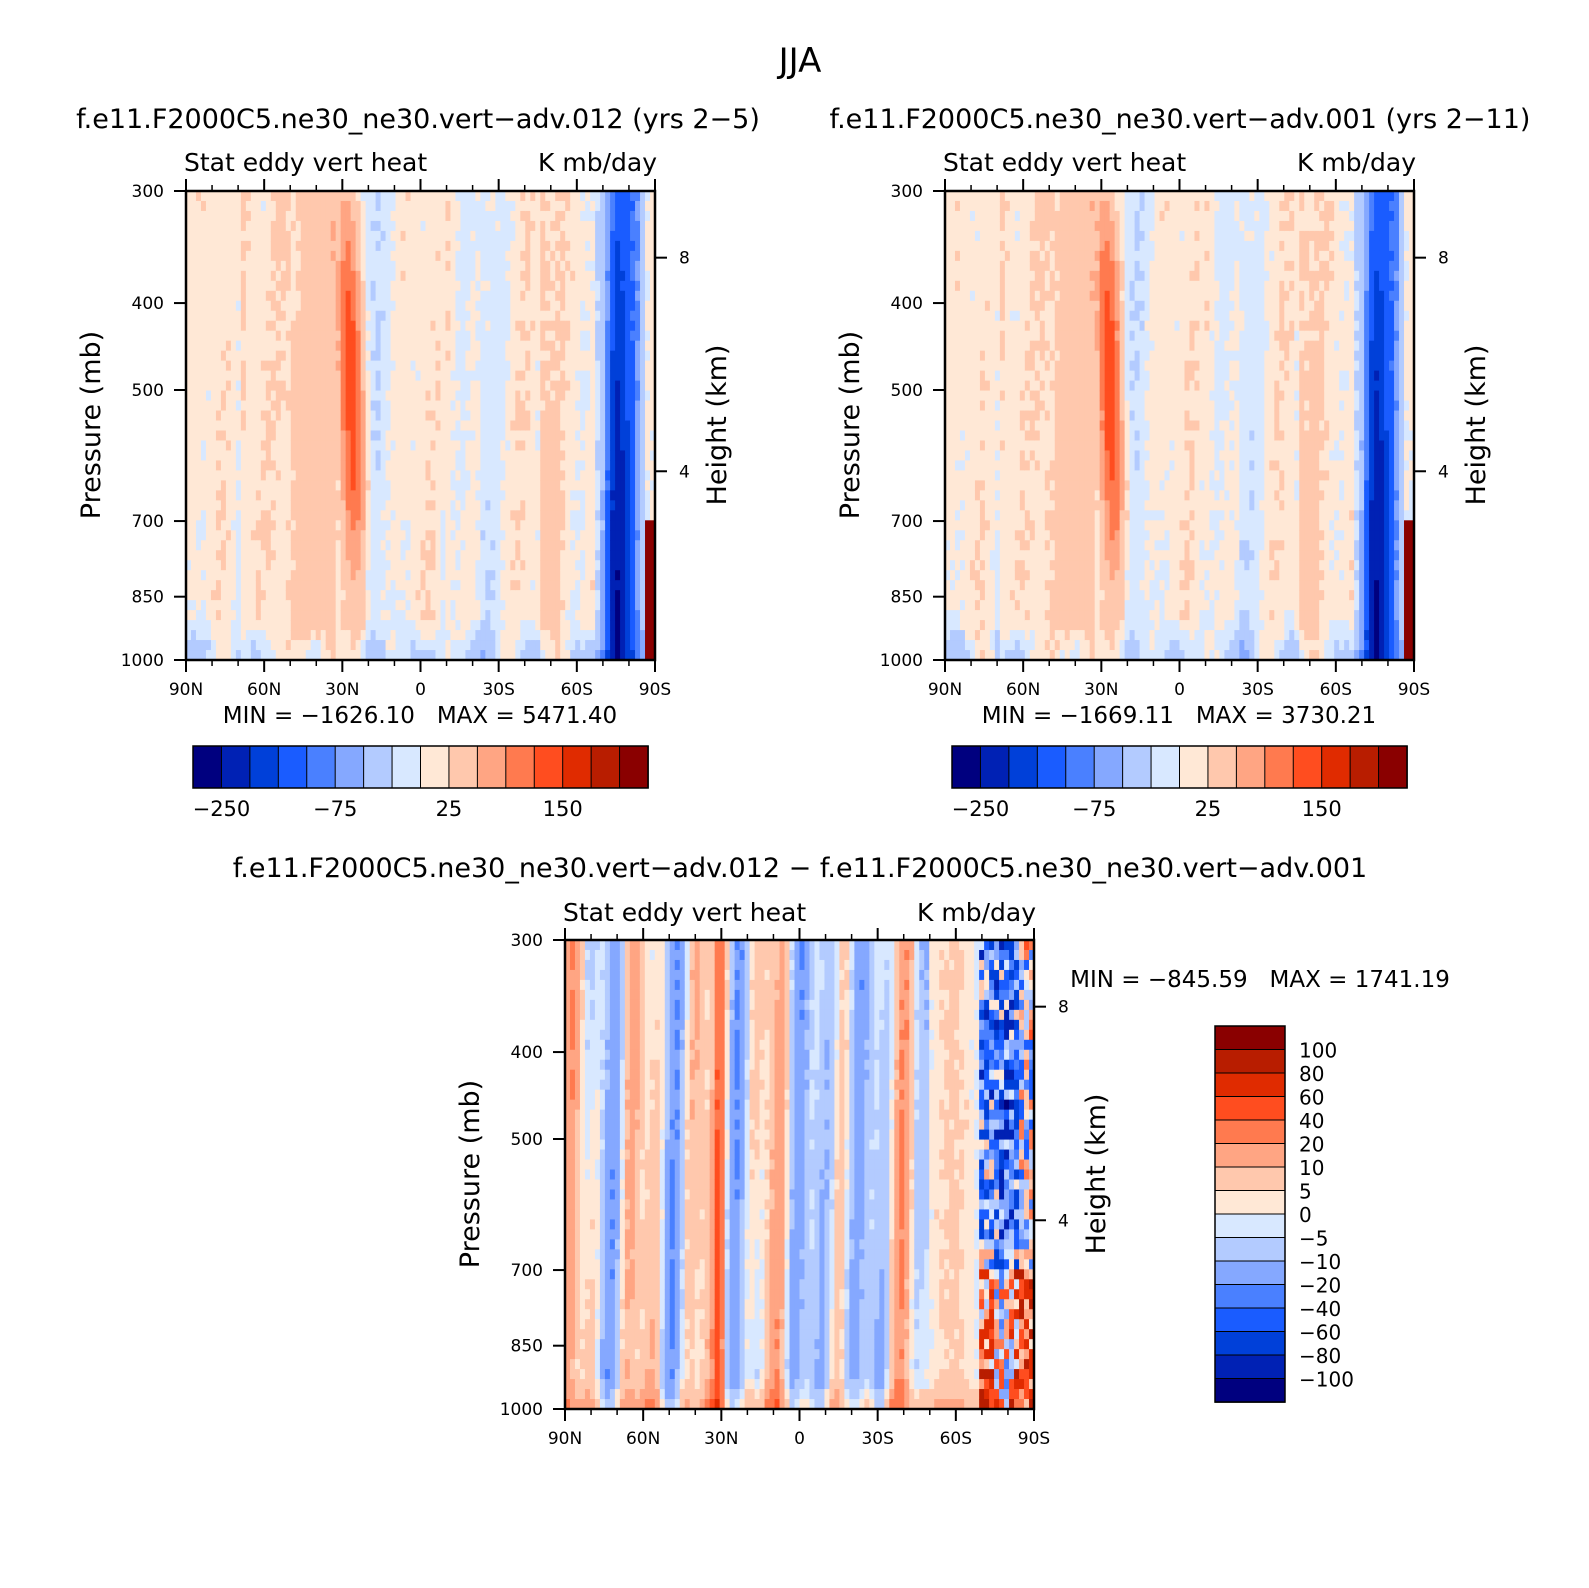  I want to click on colorbar-swatch, so click(634, 767).